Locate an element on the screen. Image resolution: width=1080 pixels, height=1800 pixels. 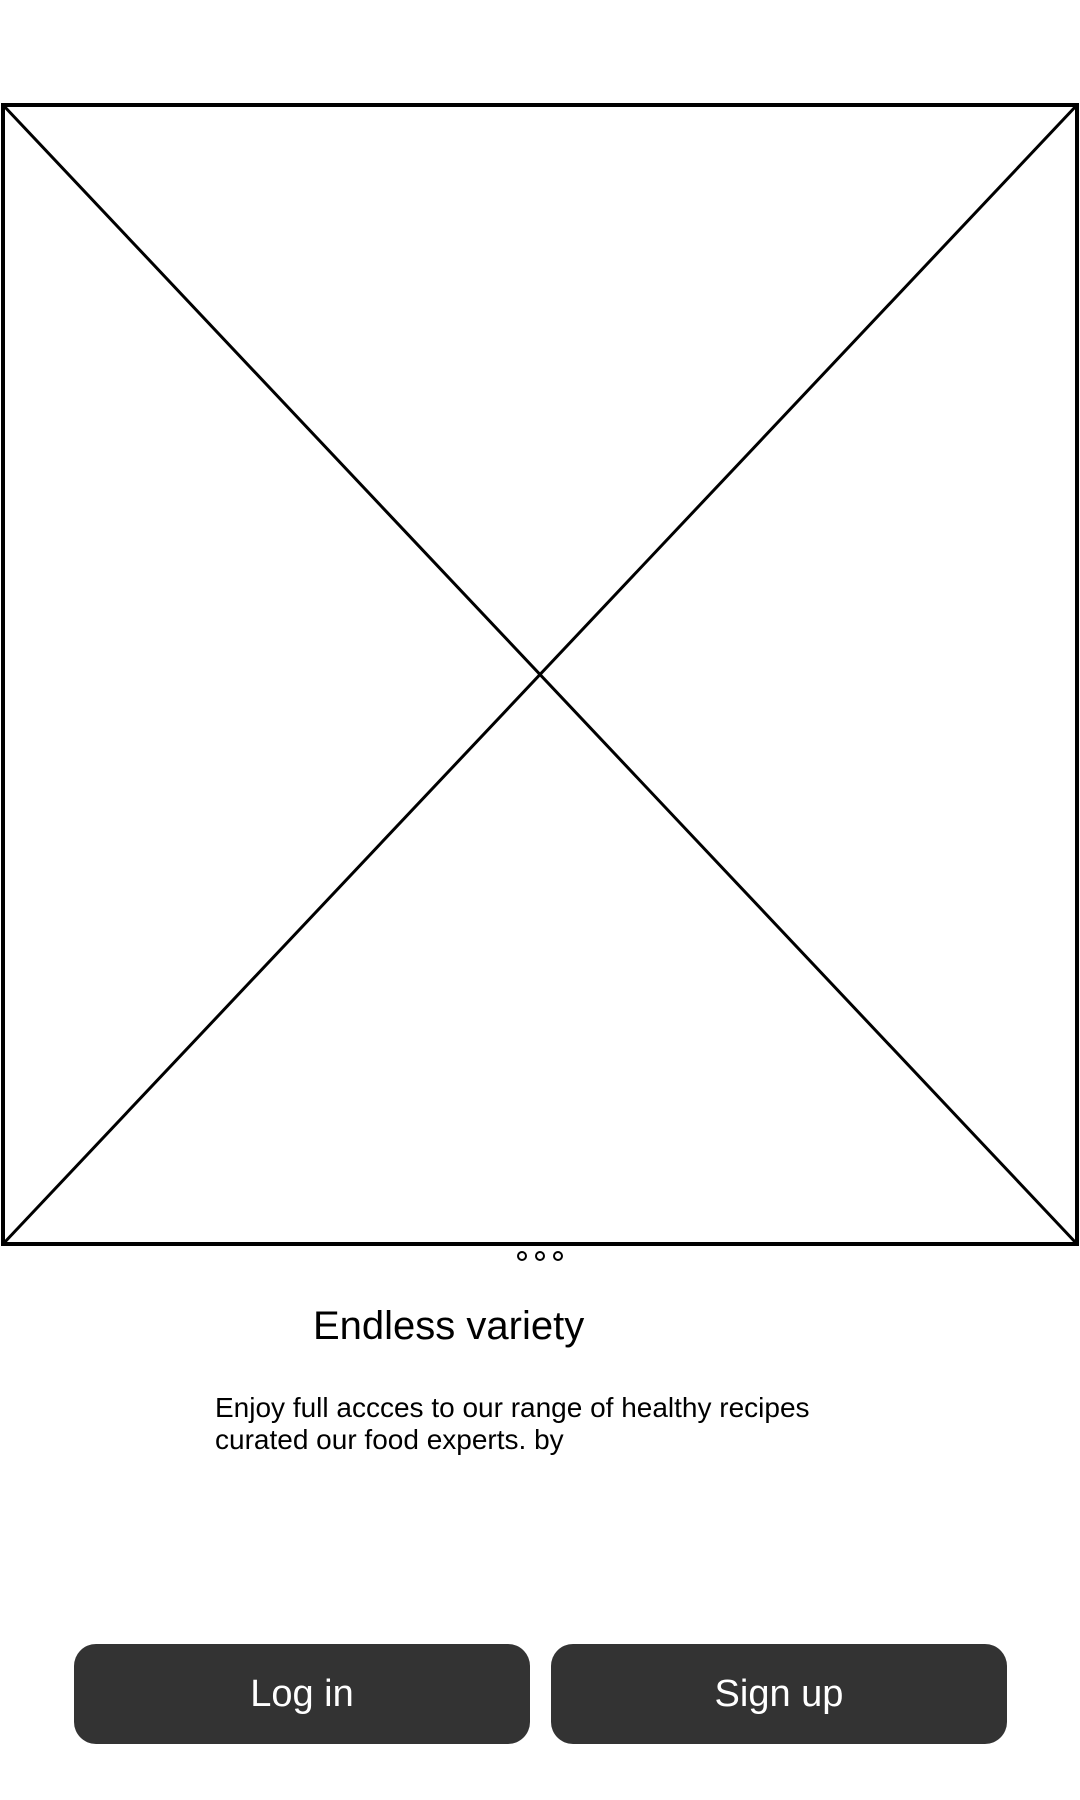
carousel-page-indicator is located at coordinates (540, 1256).